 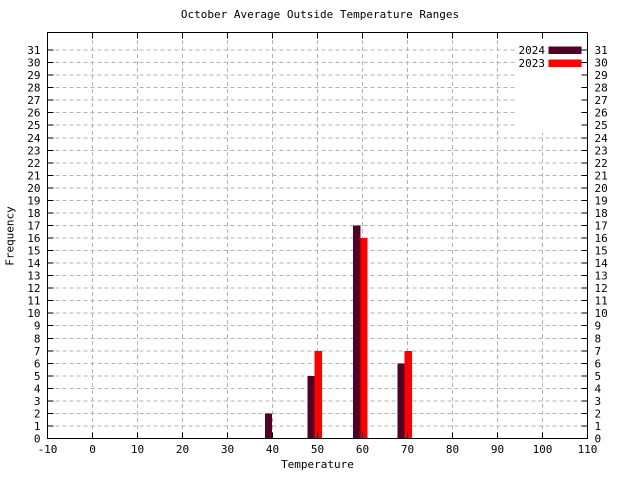 I want to click on y-tick-label-right: 2, so click(x=598, y=413).